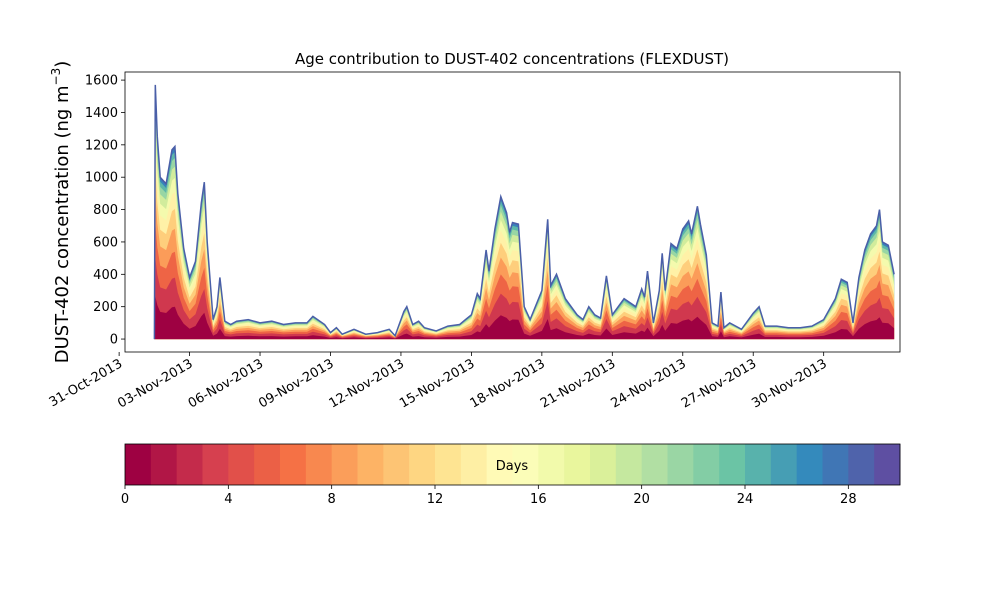 The image size is (1000, 600). I want to click on colorbar-tick-label: 16, so click(538, 499).